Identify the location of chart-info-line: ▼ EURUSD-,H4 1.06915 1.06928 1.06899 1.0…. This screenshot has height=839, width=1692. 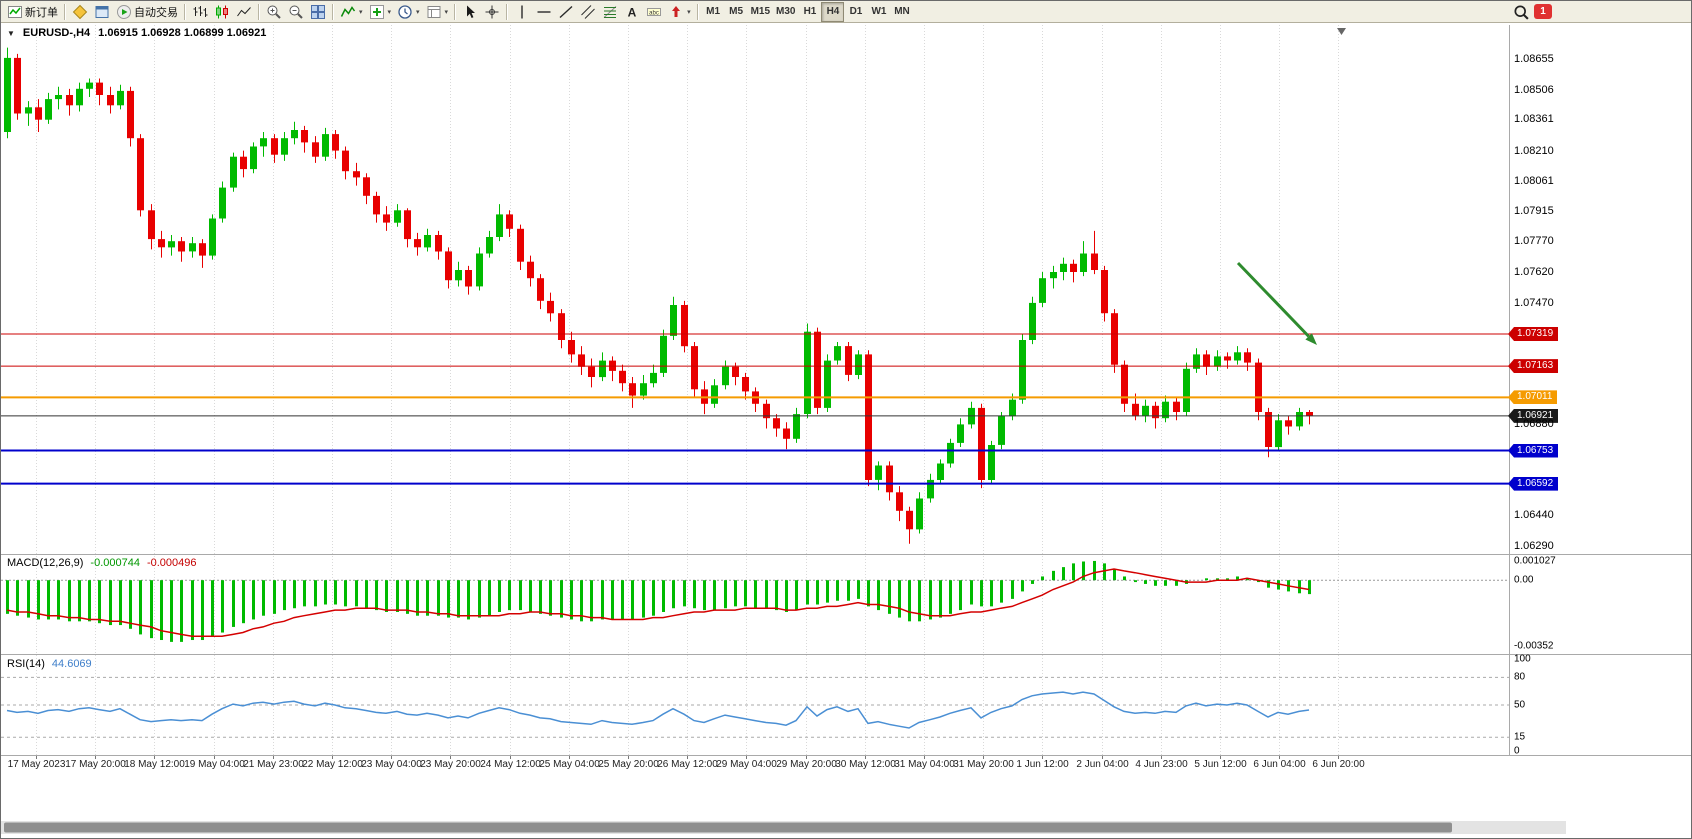
(136, 33).